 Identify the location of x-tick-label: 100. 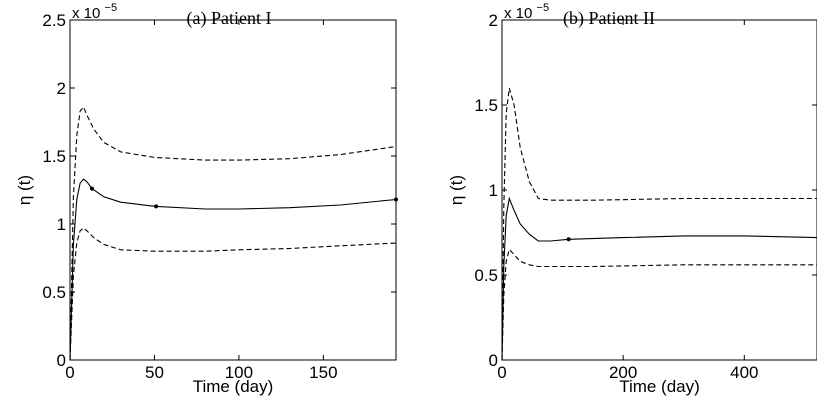
(239, 372).